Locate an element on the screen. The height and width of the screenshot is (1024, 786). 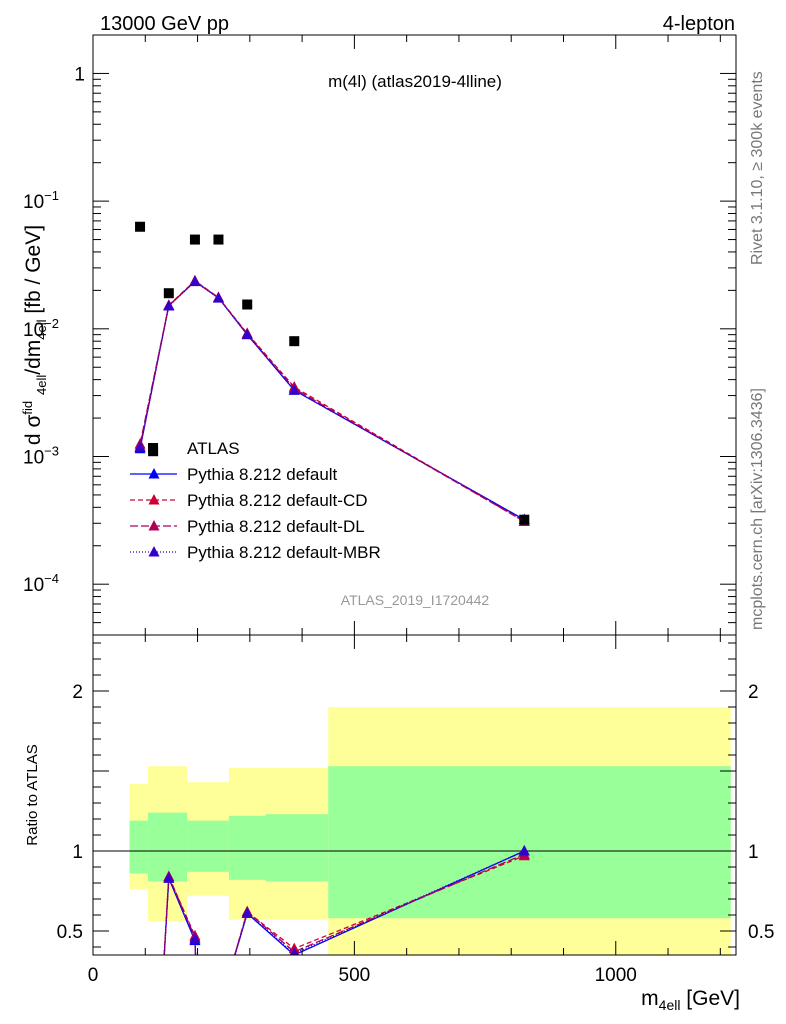
svg-text: d σfid 4ell/dm4ell [fb / GeV] is located at coordinates (34, 335).